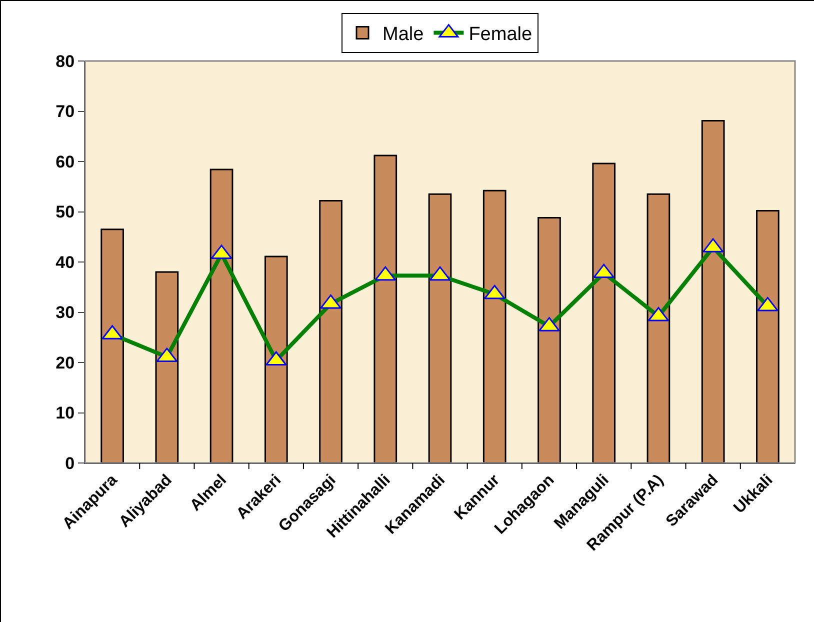 The height and width of the screenshot is (622, 814). I want to click on y-tick-label: 30, so click(65, 312).